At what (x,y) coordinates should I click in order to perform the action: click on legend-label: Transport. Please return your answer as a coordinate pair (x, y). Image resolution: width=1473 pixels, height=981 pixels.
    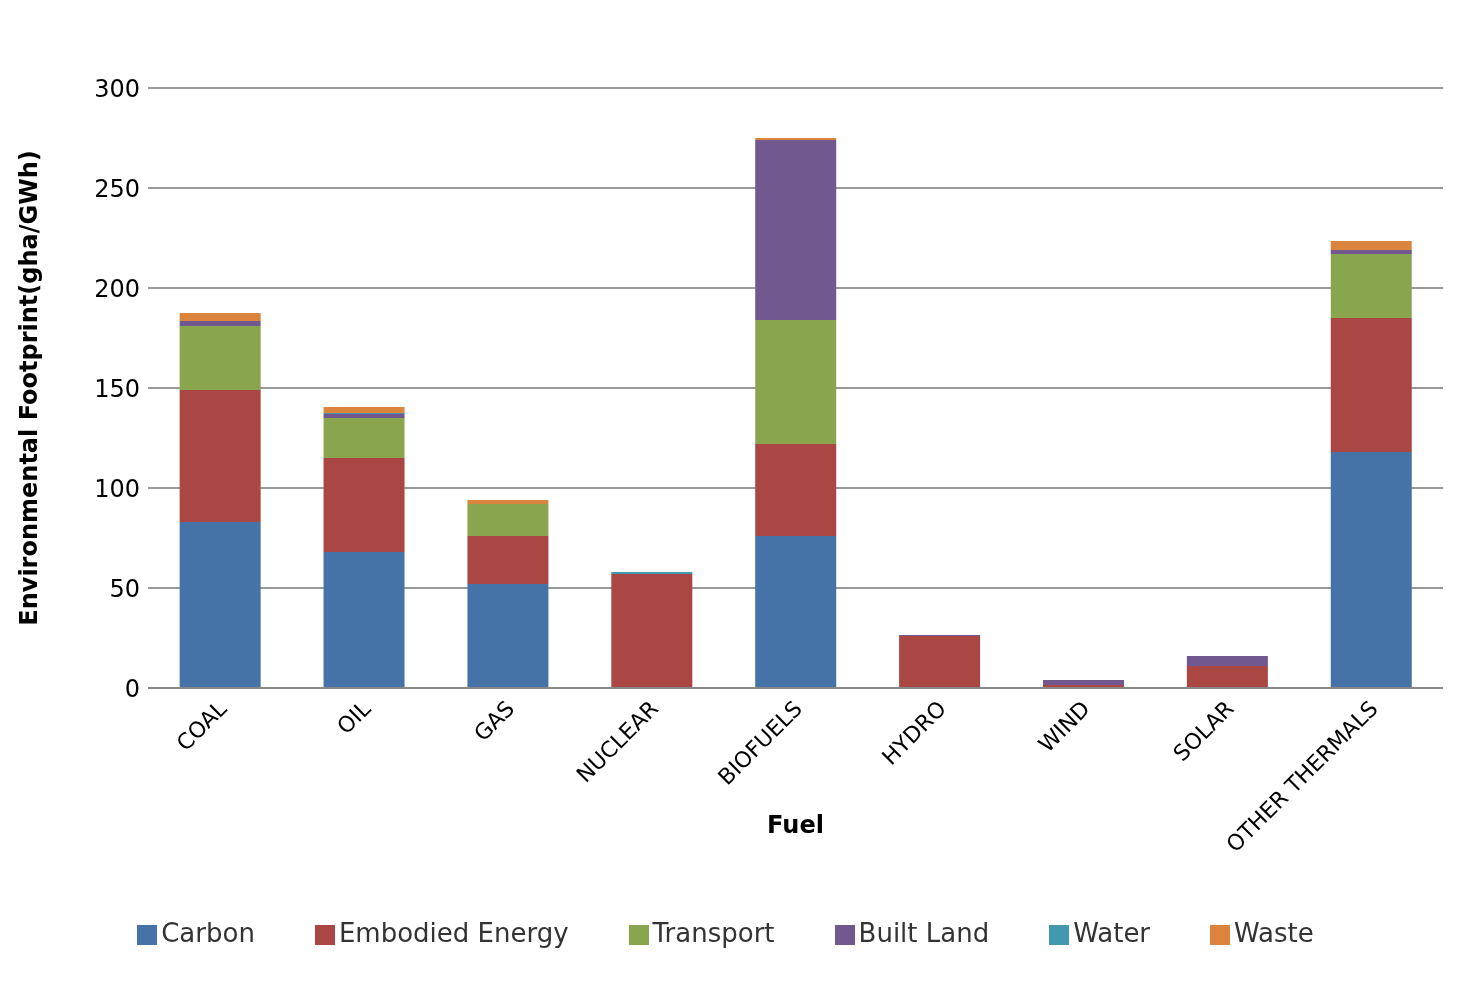
    Looking at the image, I should click on (713, 933).